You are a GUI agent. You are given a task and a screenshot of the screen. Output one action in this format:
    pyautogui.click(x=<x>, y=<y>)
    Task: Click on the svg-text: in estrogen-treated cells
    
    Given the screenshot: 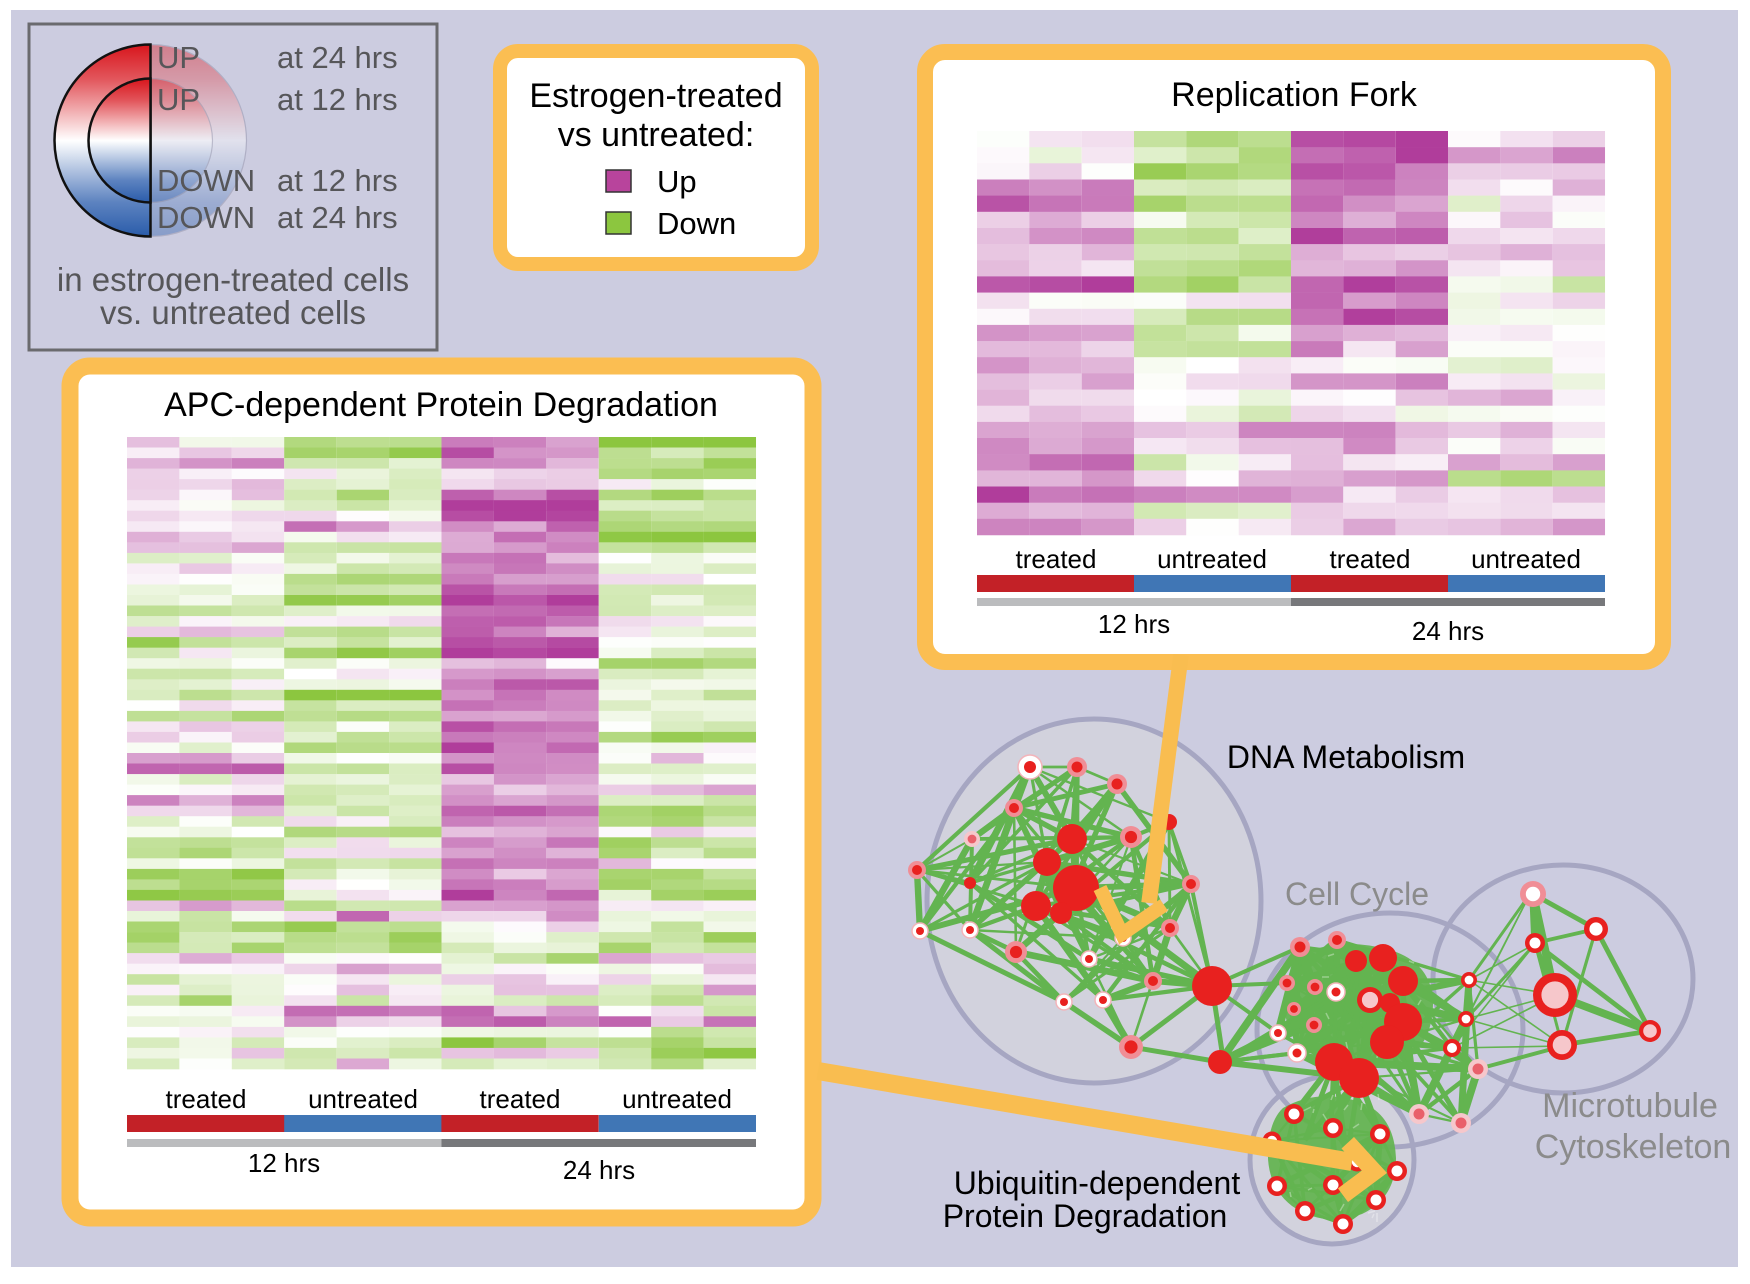 What is the action you would take?
    pyautogui.click(x=233, y=279)
    